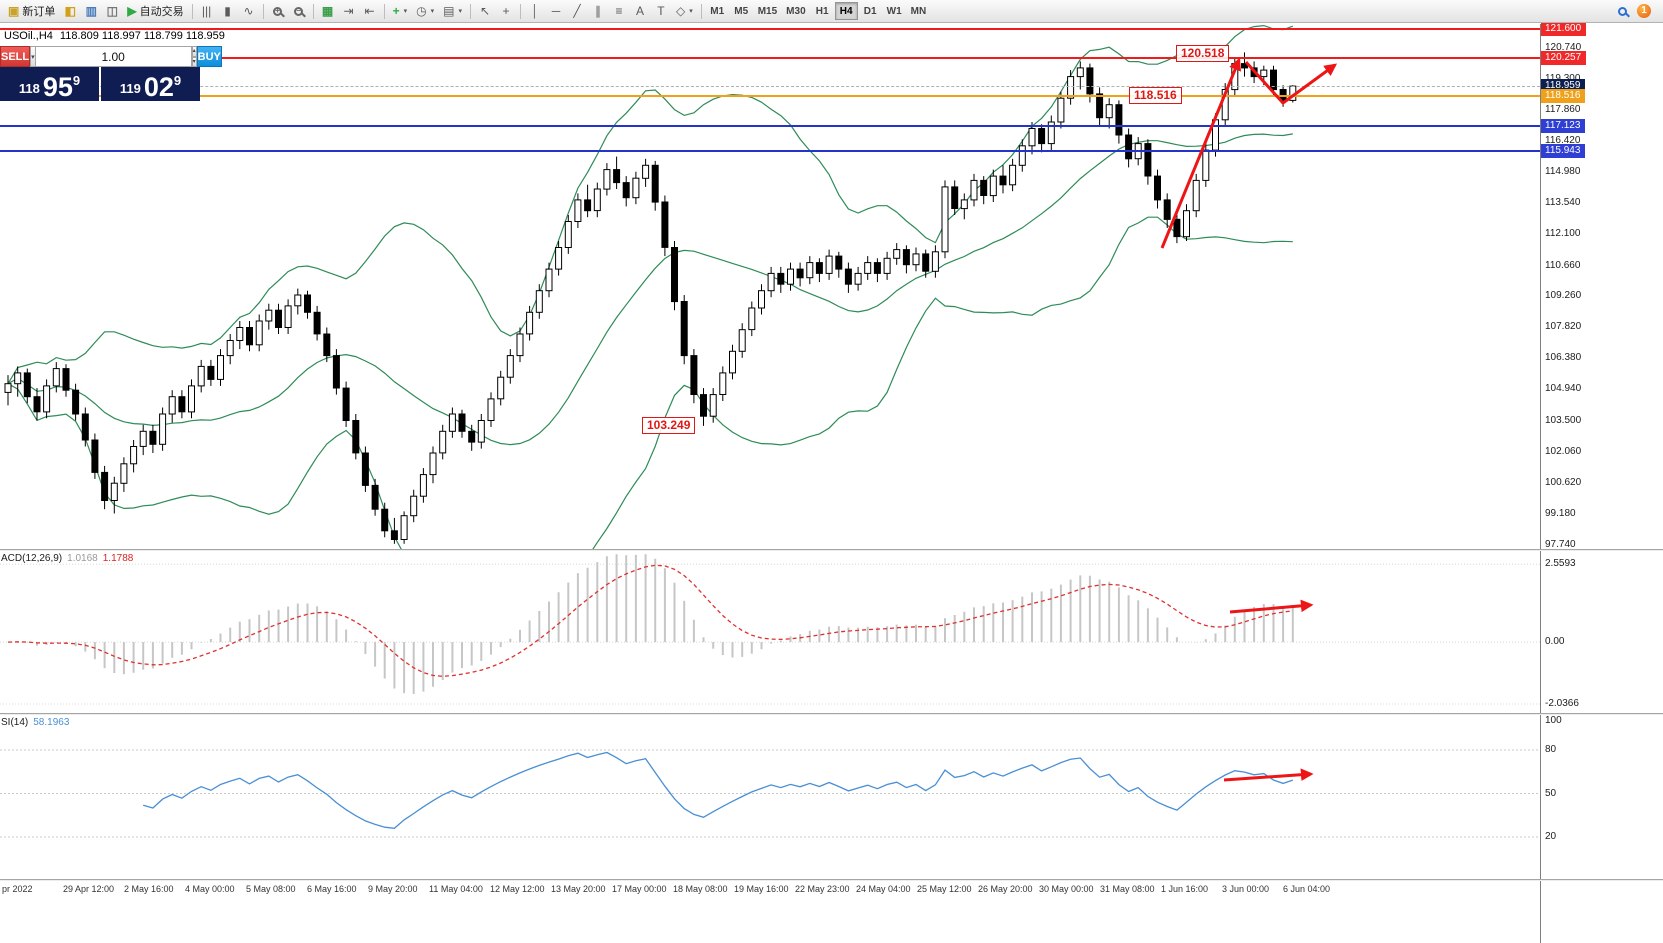 Image resolution: width=1663 pixels, height=943 pixels. Describe the element at coordinates (870, 11) in the screenshot. I see `timeframe-d1-button: D1` at that location.